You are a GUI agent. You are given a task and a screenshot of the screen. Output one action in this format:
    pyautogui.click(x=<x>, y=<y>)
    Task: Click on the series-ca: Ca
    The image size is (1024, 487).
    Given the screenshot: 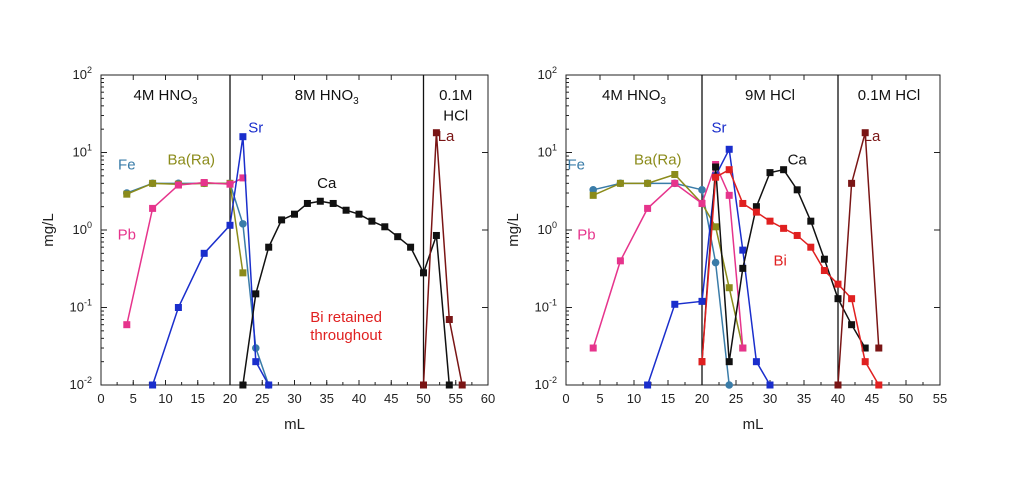 What is the action you would take?
    pyautogui.click(x=346, y=282)
    